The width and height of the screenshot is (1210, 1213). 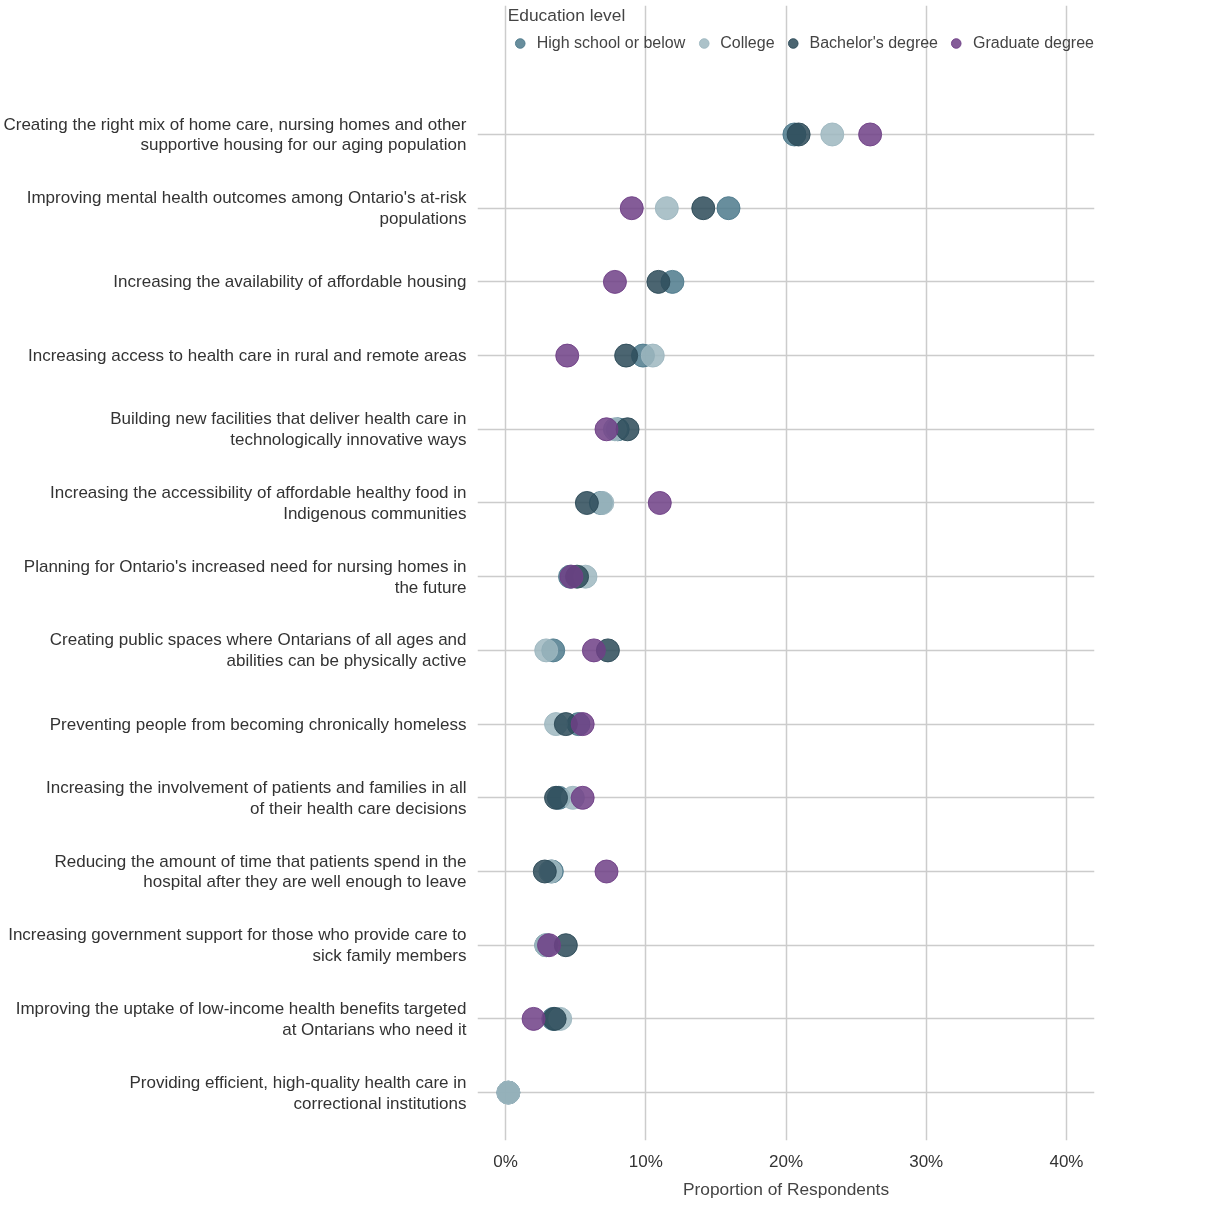 I want to click on legend-label: High school or below, so click(x=611, y=43).